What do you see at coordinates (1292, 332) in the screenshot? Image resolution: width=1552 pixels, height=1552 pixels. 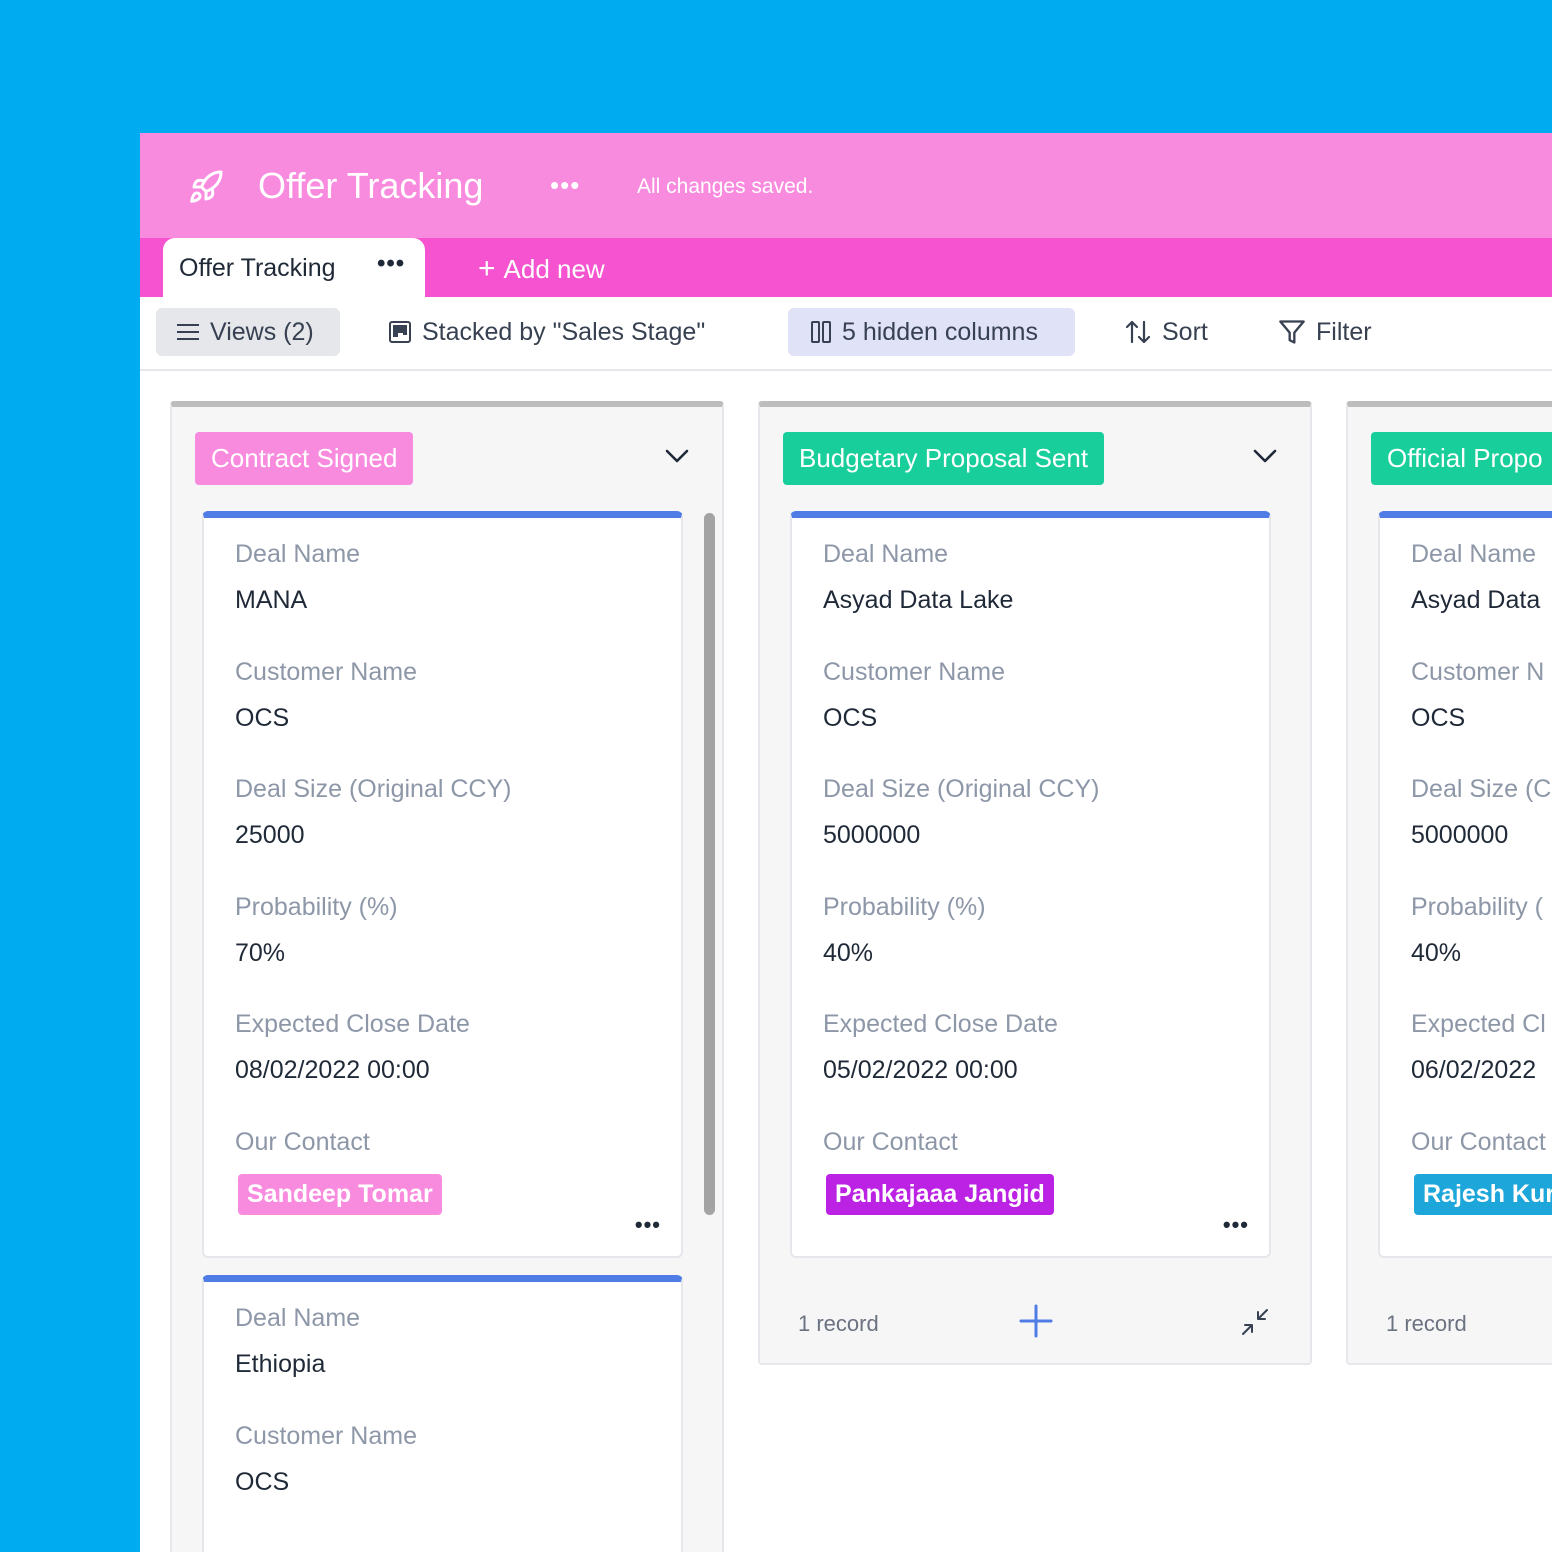 I see `filter-icon` at bounding box center [1292, 332].